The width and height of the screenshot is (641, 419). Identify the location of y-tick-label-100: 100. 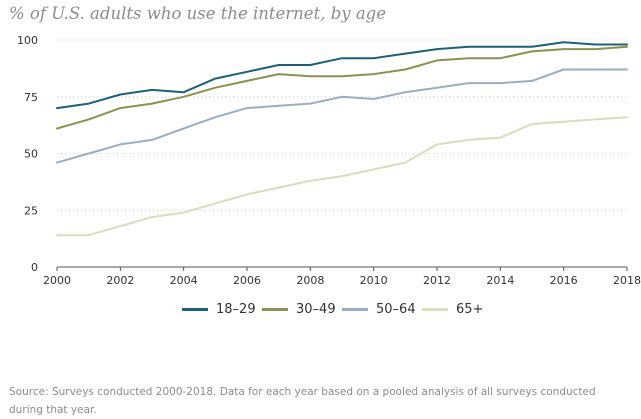
(27, 40).